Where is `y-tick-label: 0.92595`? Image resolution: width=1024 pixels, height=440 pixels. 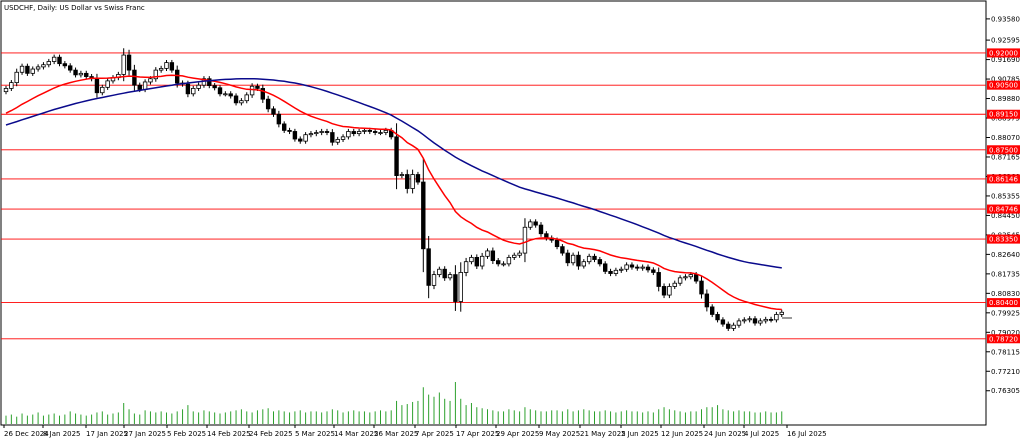 y-tick-label: 0.92595 is located at coordinates (1005, 41).